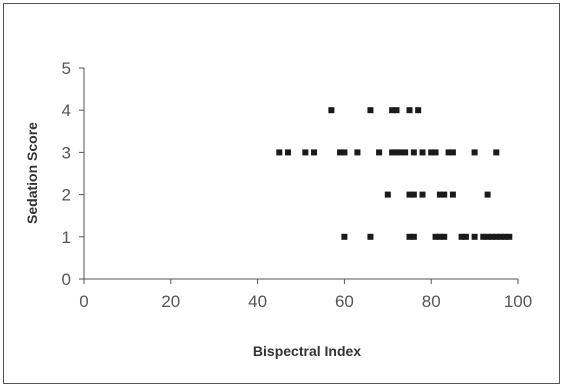  I want to click on data-points, so click(394, 173).